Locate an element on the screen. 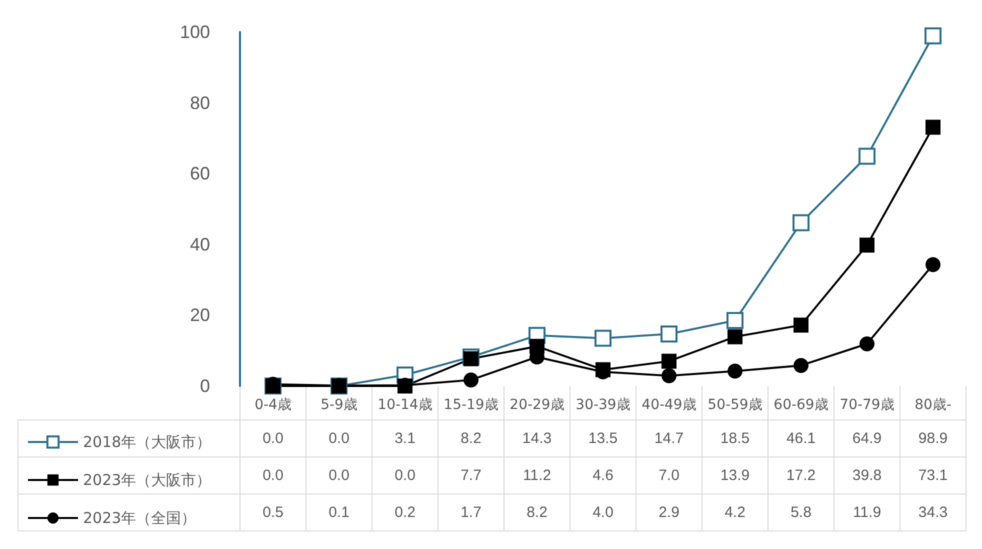 This screenshot has width=982, height=549. data-label: 0.1 is located at coordinates (339, 512).